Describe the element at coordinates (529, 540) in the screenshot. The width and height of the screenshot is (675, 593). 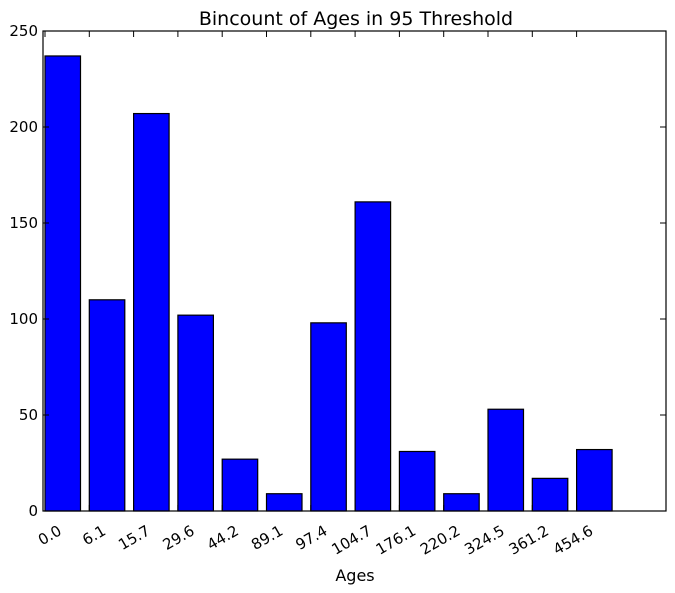
I see `x-tick-label-11: 361.2` at that location.